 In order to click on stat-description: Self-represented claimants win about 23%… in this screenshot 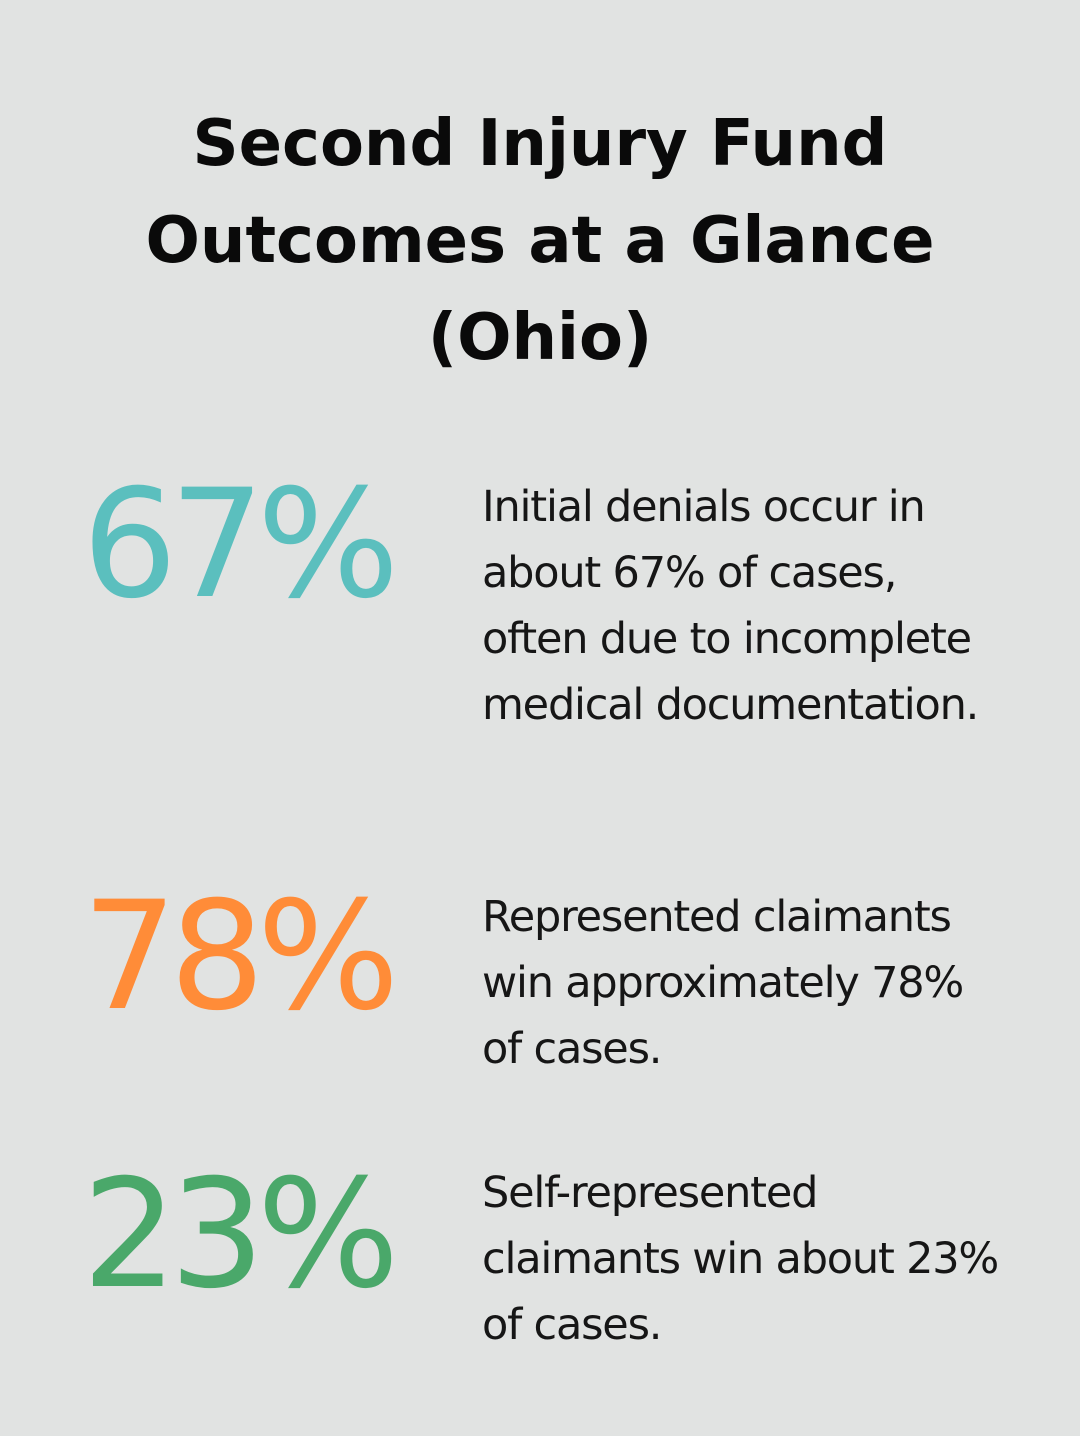, I will do `click(740, 1259)`.